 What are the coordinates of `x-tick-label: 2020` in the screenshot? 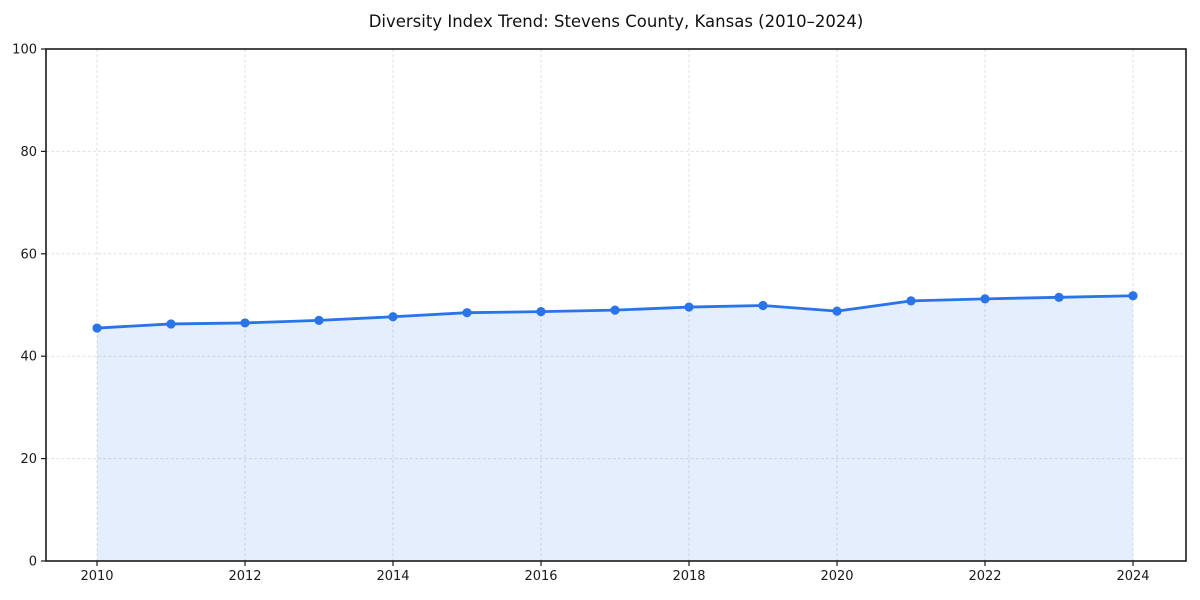 It's located at (836, 576).